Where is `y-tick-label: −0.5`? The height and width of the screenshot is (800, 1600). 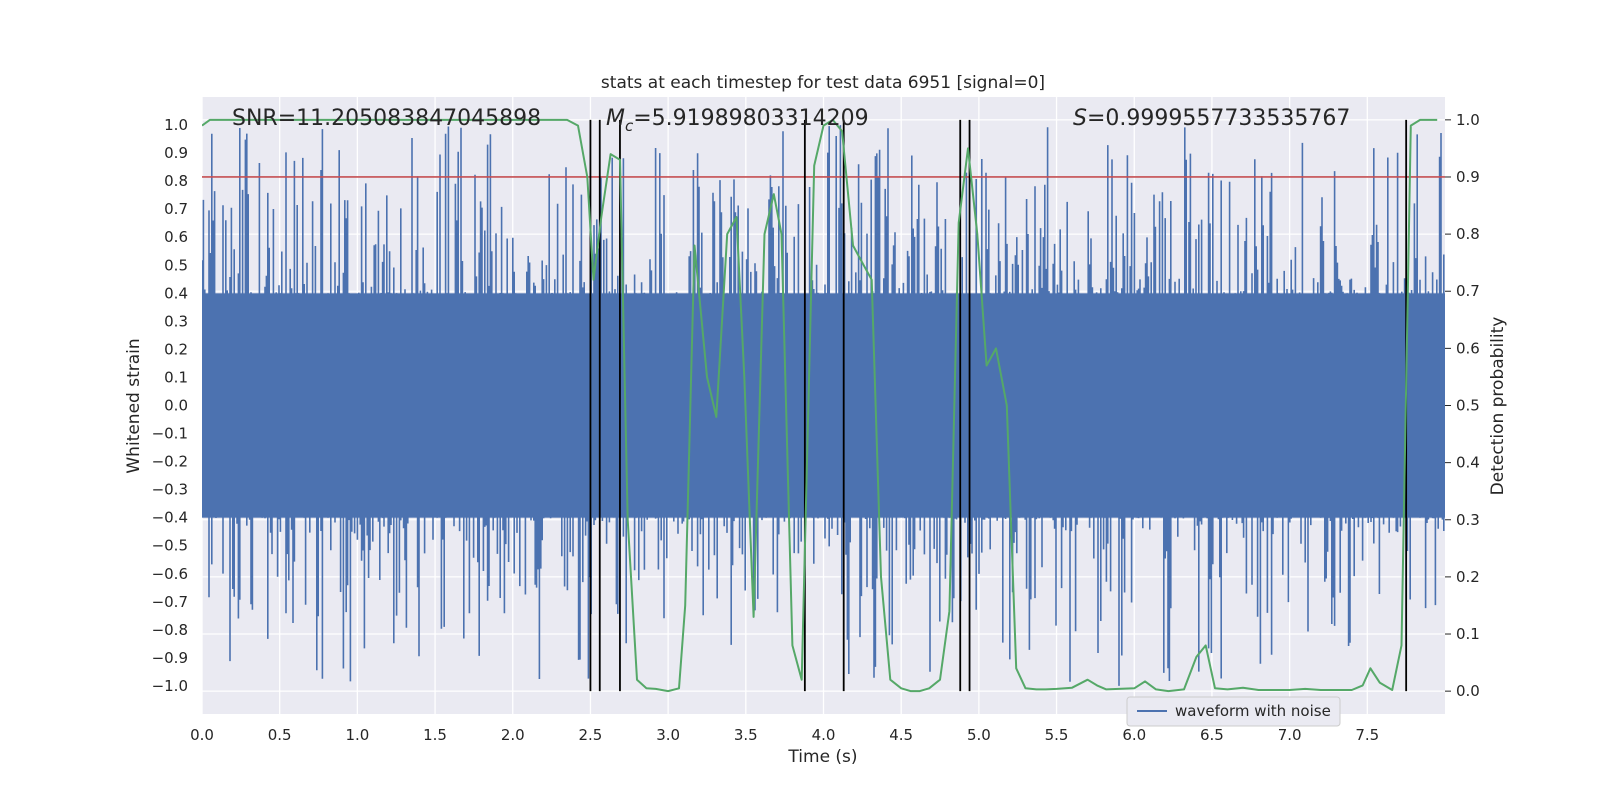
y-tick-label: −0.5 is located at coordinates (170, 546).